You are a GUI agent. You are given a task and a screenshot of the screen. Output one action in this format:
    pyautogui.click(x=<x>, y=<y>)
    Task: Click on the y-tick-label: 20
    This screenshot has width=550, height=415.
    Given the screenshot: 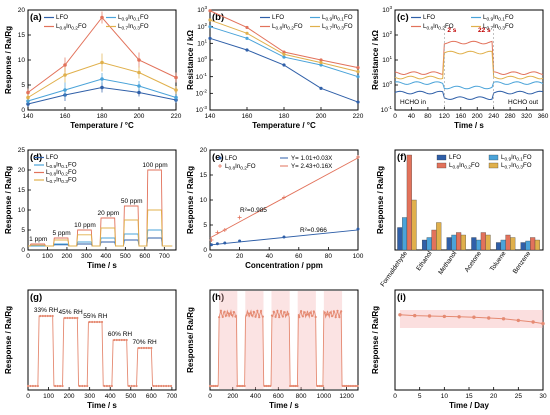 What is the action you would take?
    pyautogui.click(x=22, y=10)
    